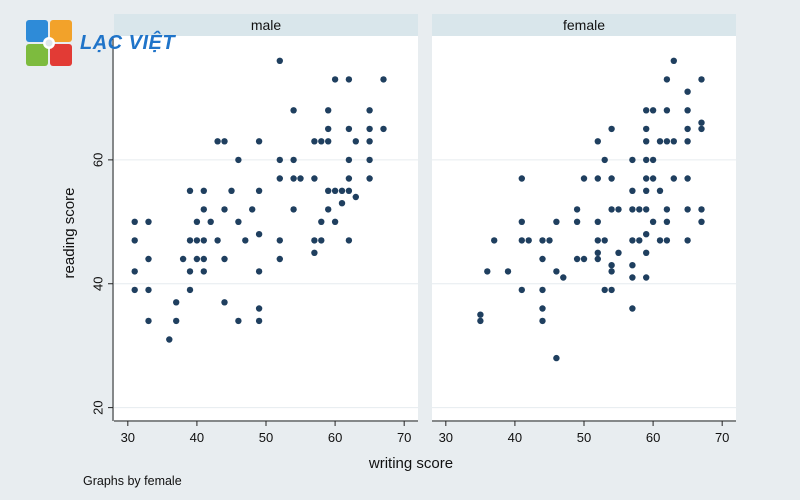  What do you see at coordinates (69, 233) in the screenshot?
I see `y-axis-title: reading score` at bounding box center [69, 233].